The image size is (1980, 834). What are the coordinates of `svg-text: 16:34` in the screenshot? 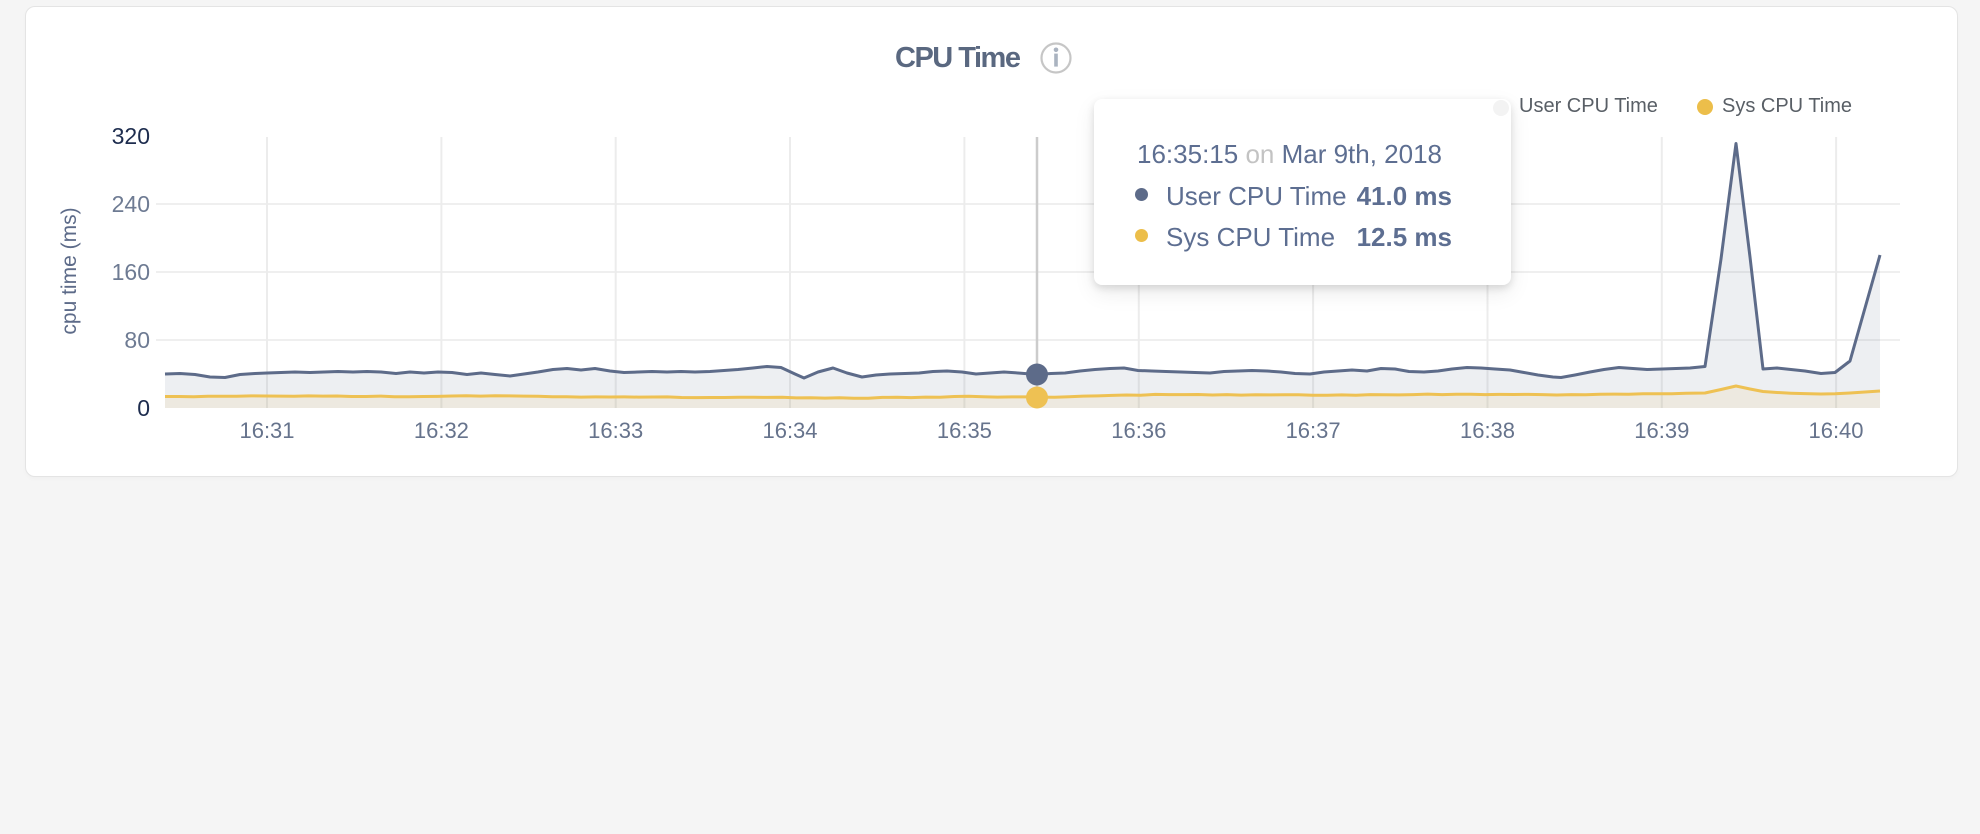 It's located at (789, 430).